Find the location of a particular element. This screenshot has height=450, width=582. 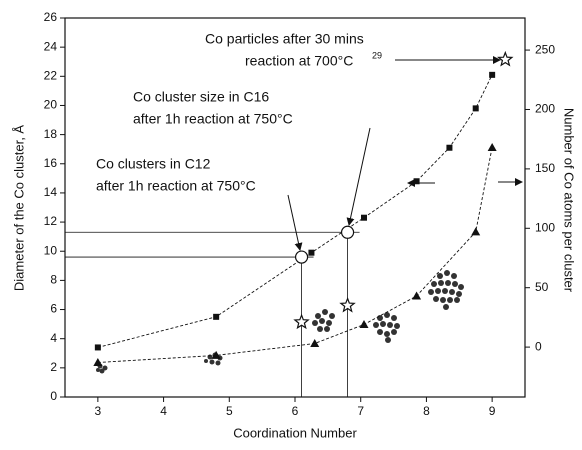

x-tick-label: 6 is located at coordinates (295, 411).